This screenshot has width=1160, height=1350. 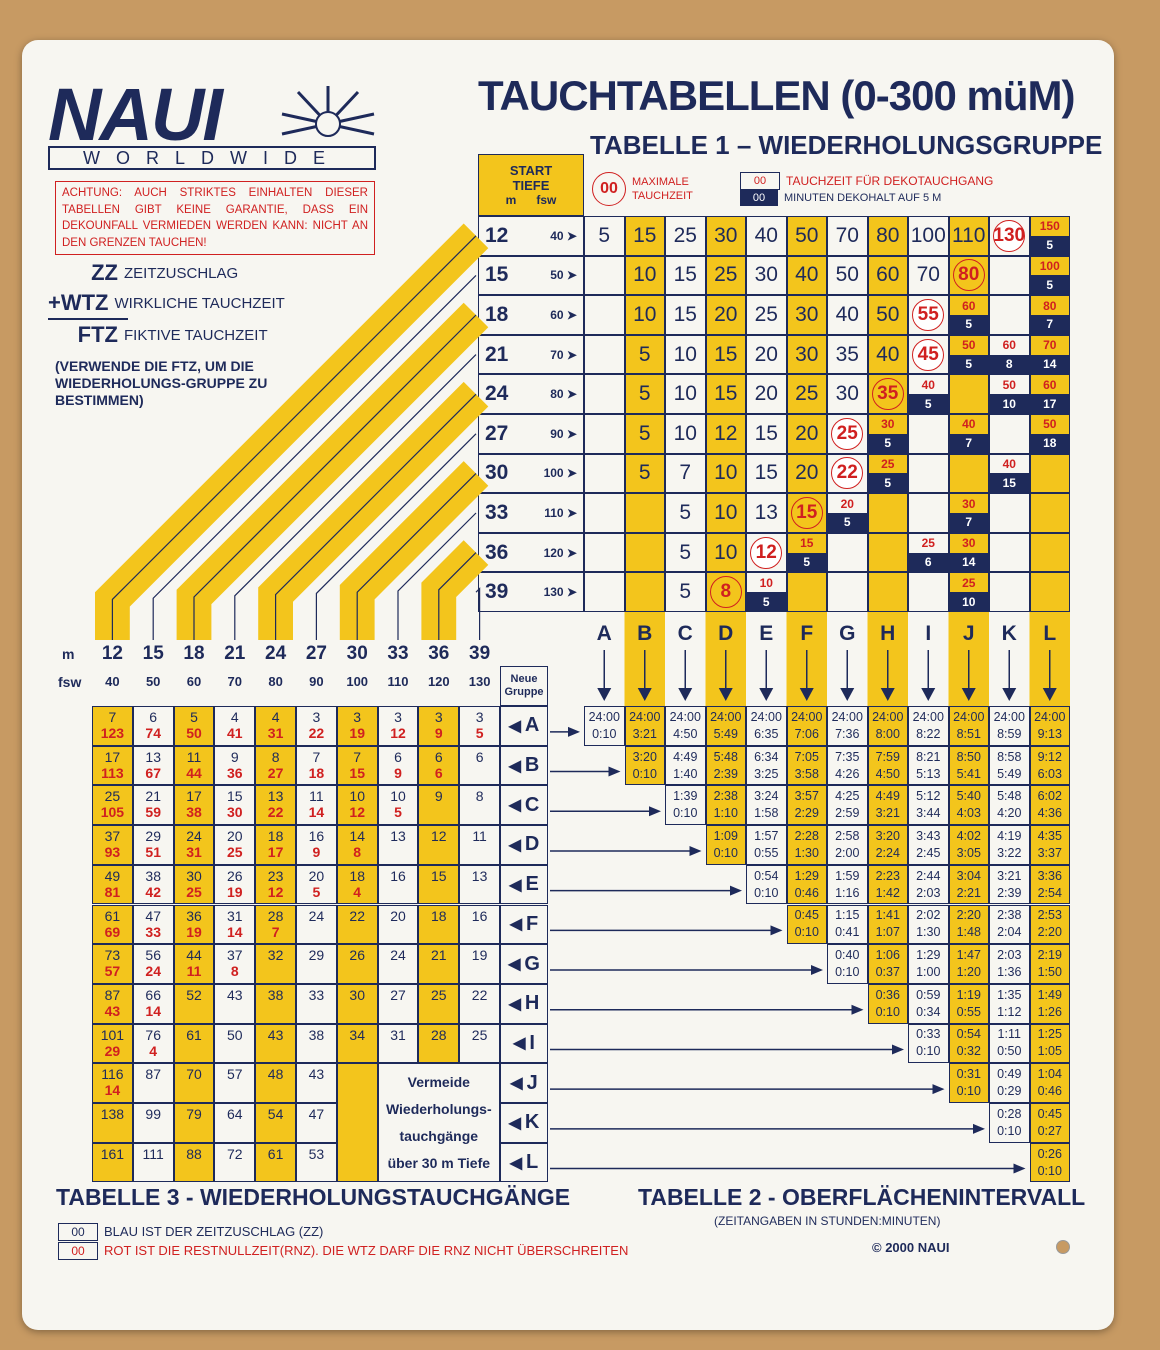 What do you see at coordinates (968, 522) in the screenshot?
I see `deco-stop: 7` at bounding box center [968, 522].